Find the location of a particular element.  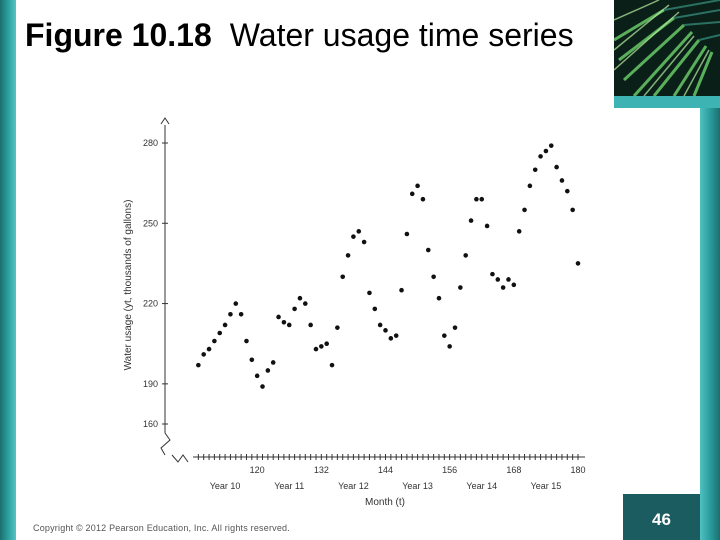

y-axis-arrow is located at coordinates (165, 121).